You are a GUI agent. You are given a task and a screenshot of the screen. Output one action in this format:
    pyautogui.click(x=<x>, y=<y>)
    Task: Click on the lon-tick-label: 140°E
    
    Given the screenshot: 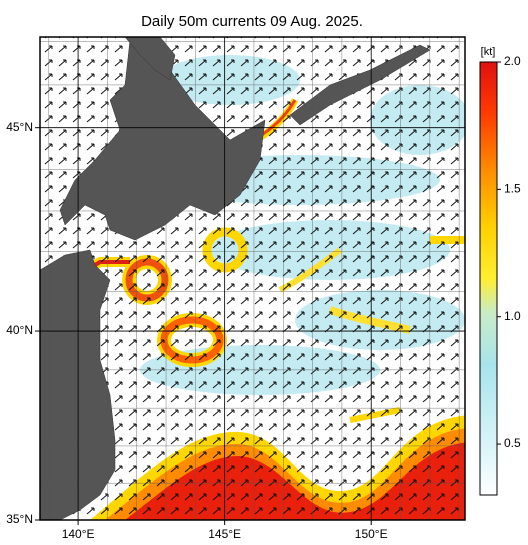 What is the action you would take?
    pyautogui.click(x=78, y=534)
    